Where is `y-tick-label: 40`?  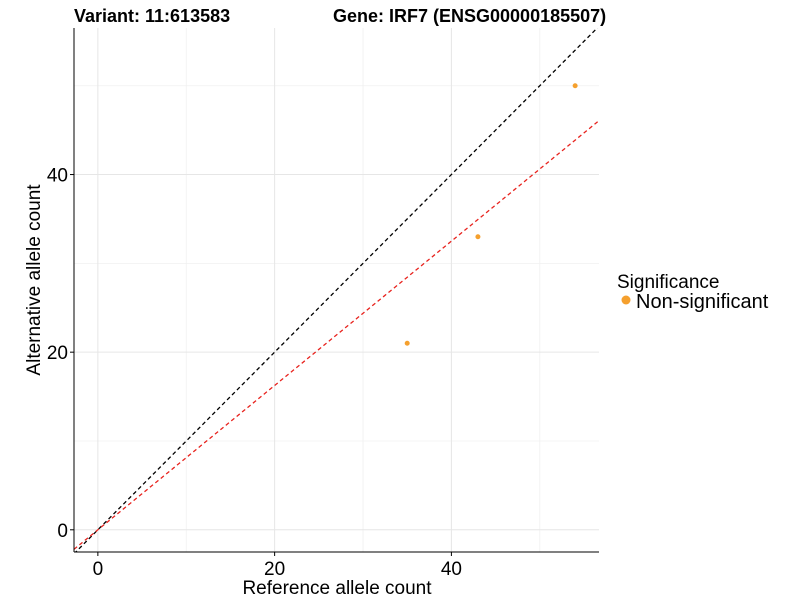 y-tick-label: 40 is located at coordinates (57, 176).